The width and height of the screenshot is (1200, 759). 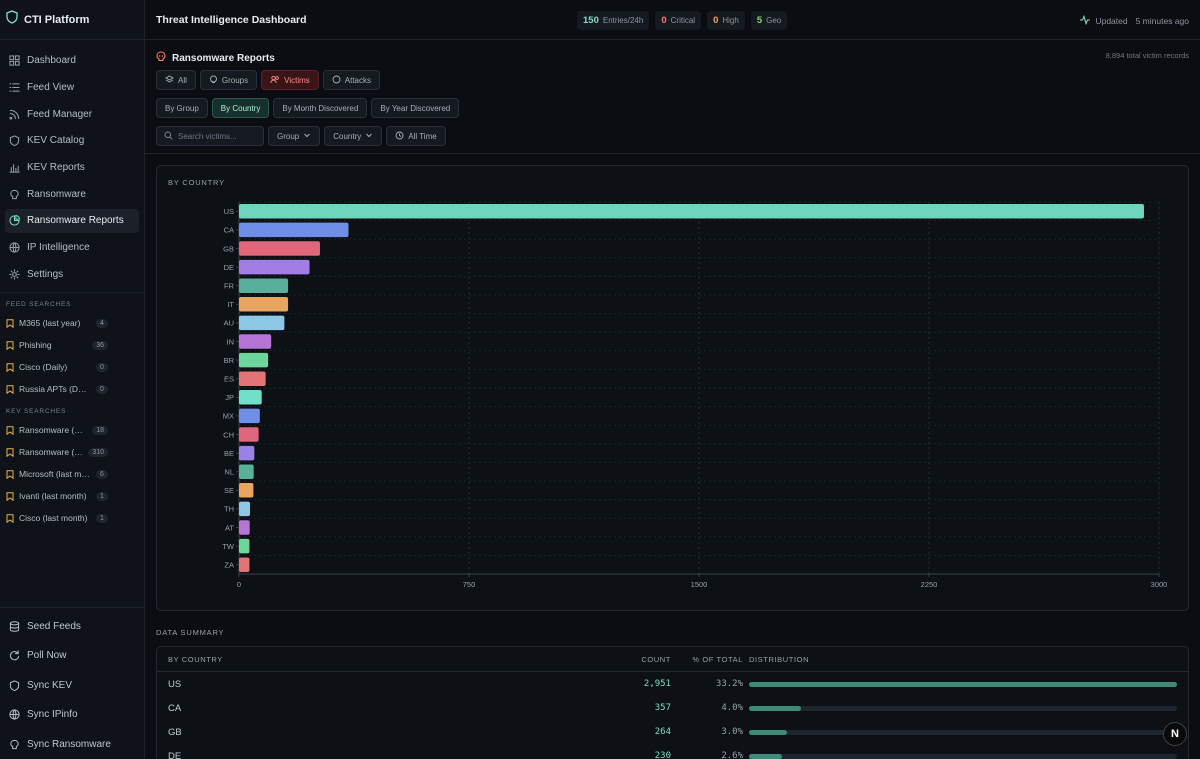 What do you see at coordinates (353, 136) in the screenshot?
I see `country-filter-dropdown: Country` at bounding box center [353, 136].